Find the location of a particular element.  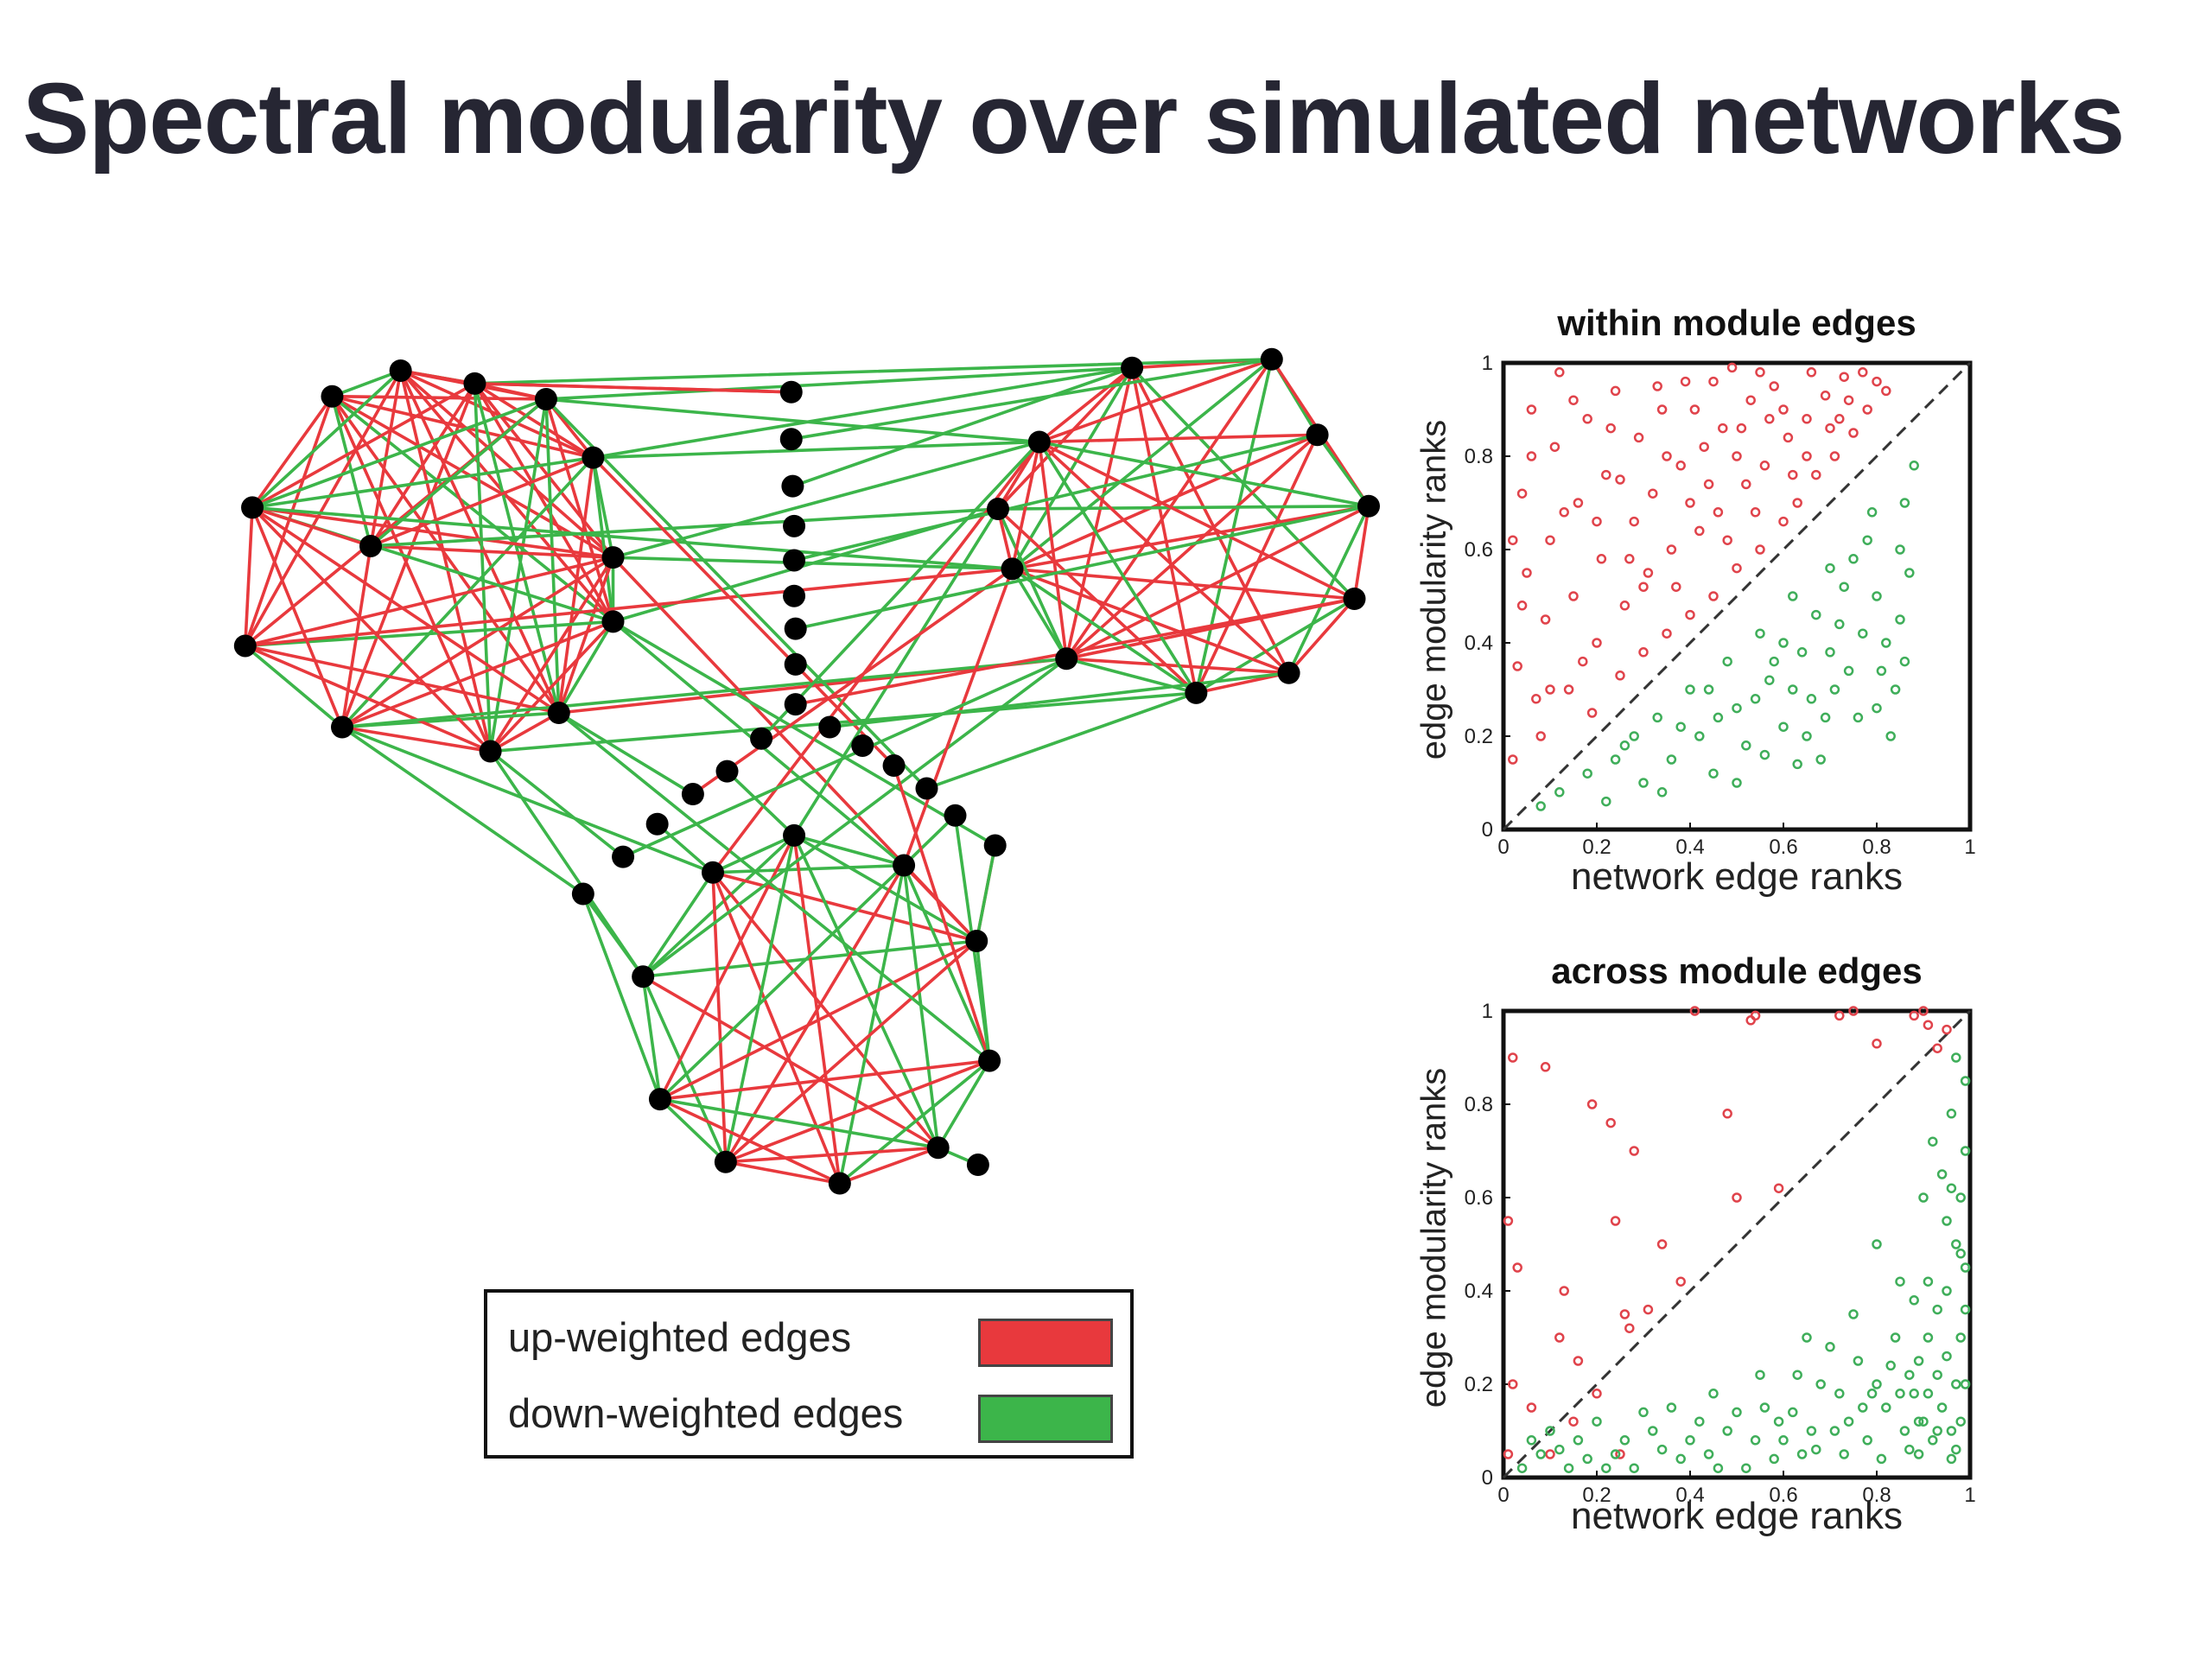

within-module-scatter: 0 0.2 0.4 0.6 0.8 1 0 0.2 0.4 0.6 0.8 1 is located at coordinates (1720, 605).